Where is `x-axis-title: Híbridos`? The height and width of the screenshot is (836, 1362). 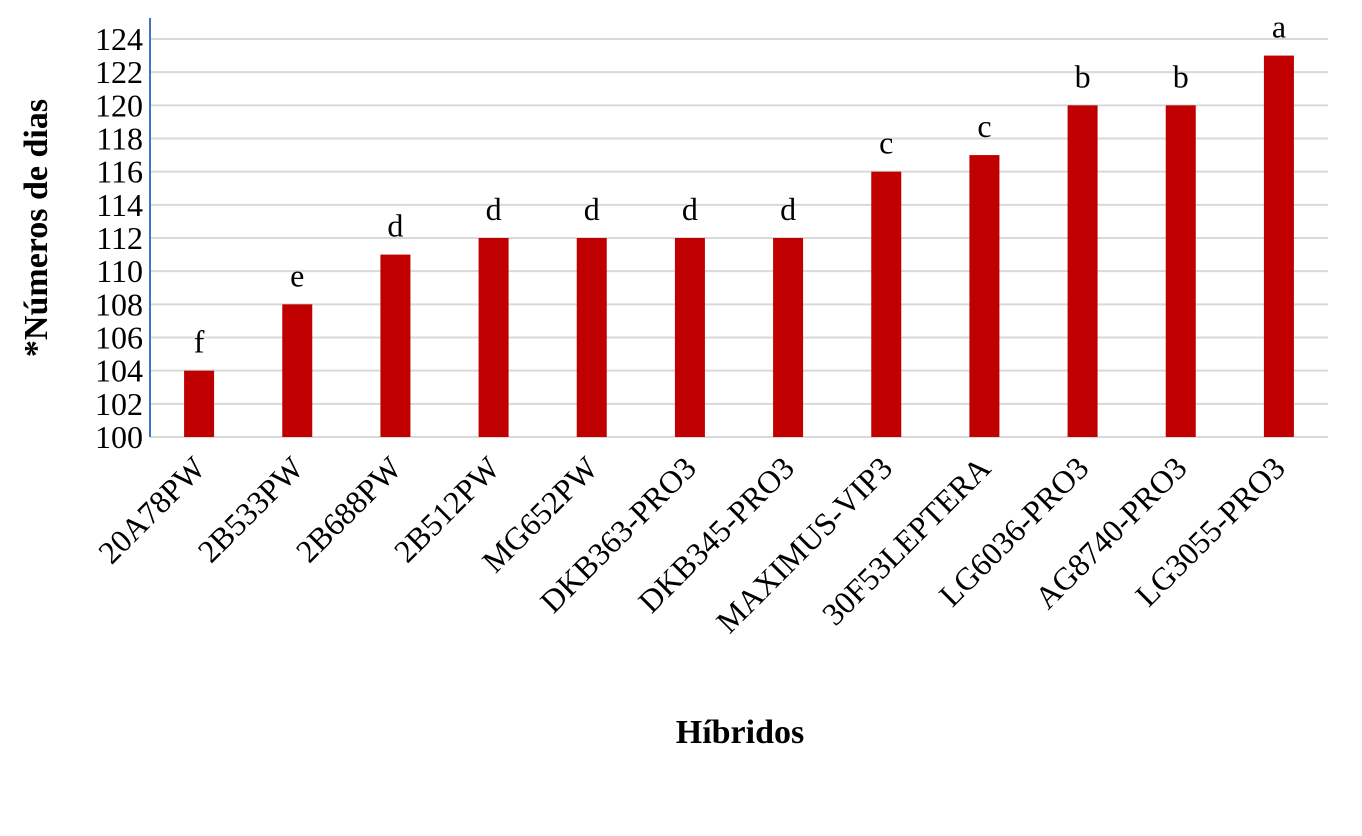
x-axis-title: Híbridos is located at coordinates (740, 732).